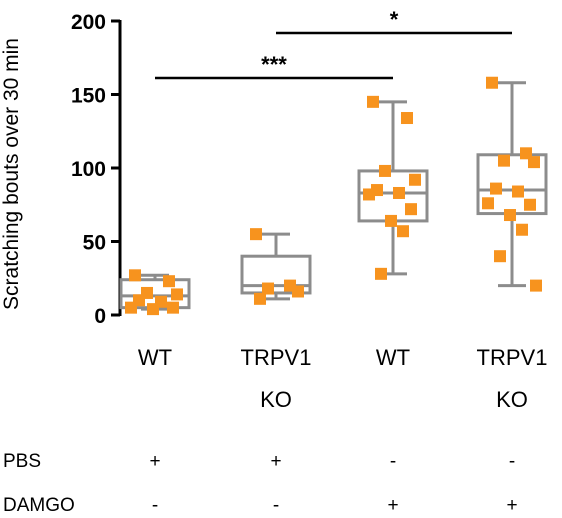  Describe the element at coordinates (276, 505) in the screenshot. I see `condition-value-damgo-2: -` at that location.